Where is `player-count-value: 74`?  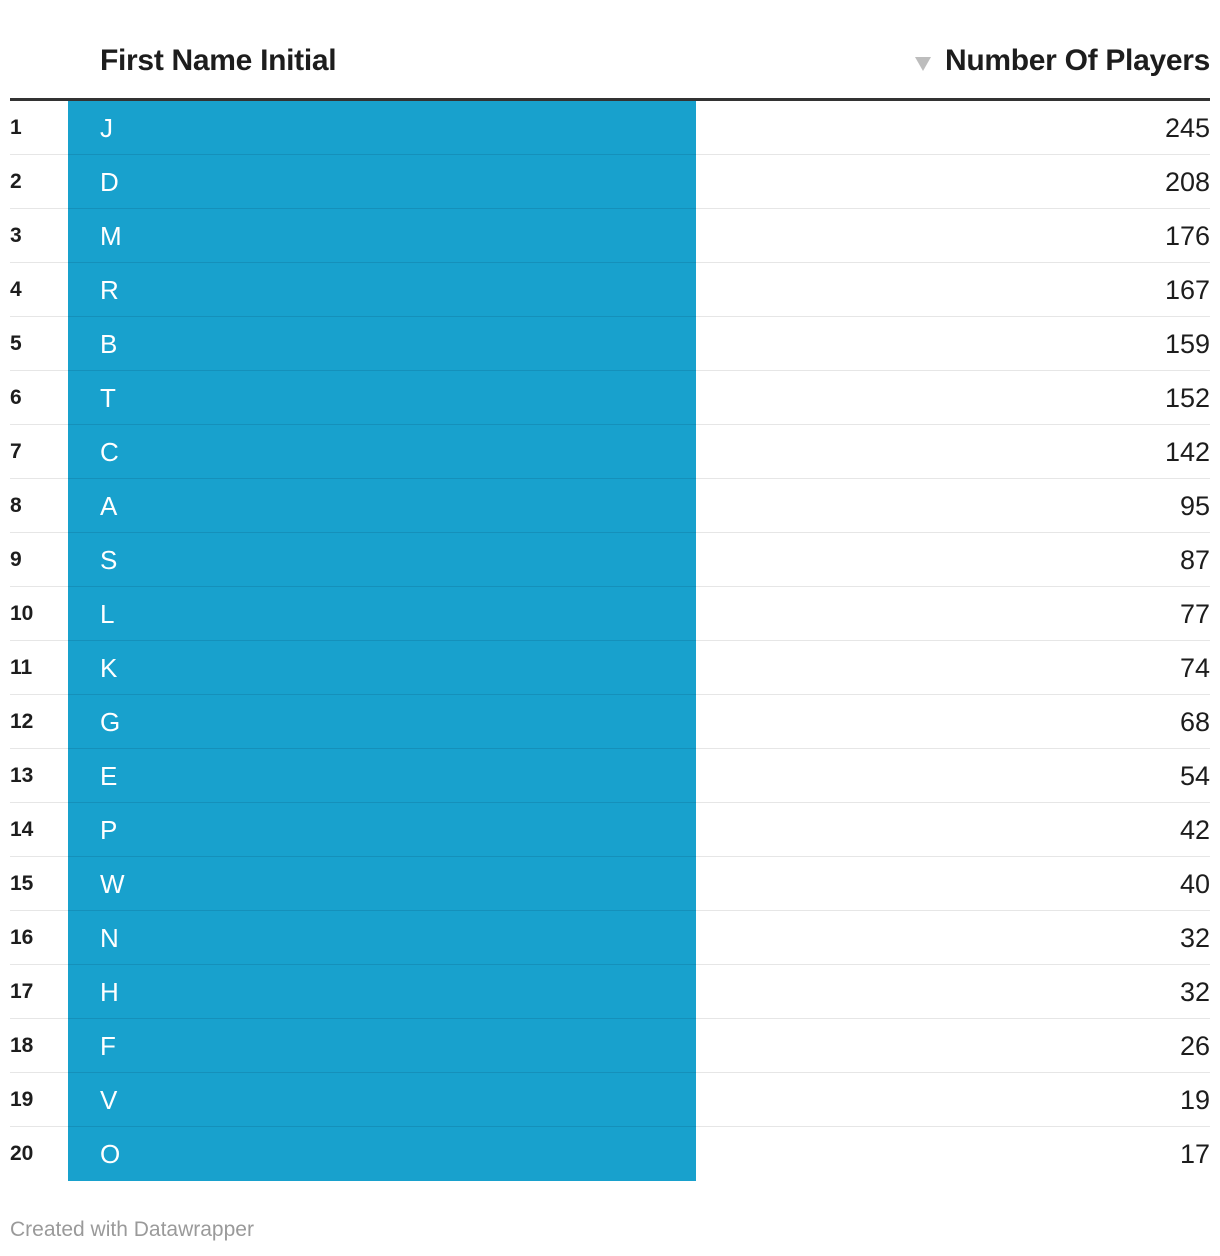
player-count-value: 74 is located at coordinates (1194, 668).